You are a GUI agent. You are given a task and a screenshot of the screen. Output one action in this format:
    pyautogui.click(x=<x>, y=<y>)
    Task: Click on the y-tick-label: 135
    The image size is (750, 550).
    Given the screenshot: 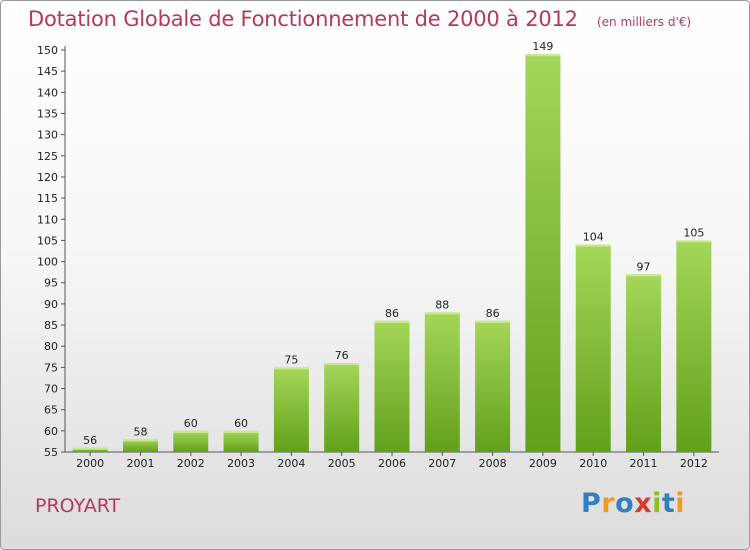 What is the action you would take?
    pyautogui.click(x=47, y=113)
    